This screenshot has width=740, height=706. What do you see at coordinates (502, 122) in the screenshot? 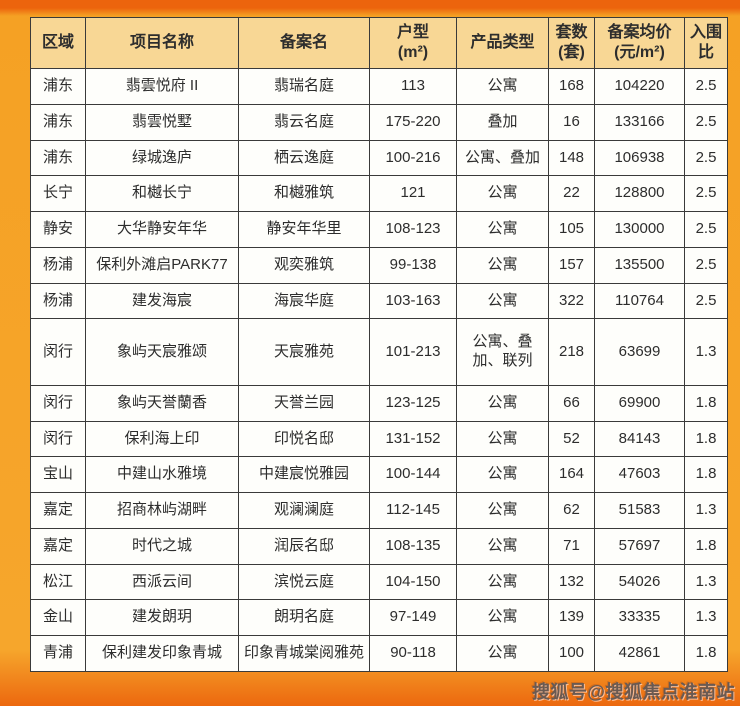
I see `table-cell: 叠加` at bounding box center [502, 122].